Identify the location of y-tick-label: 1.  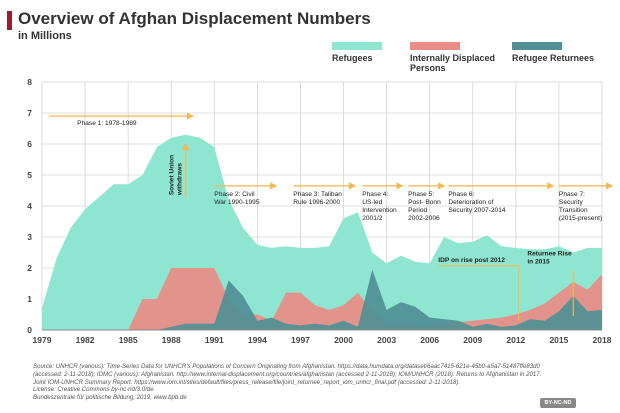
(29, 299).